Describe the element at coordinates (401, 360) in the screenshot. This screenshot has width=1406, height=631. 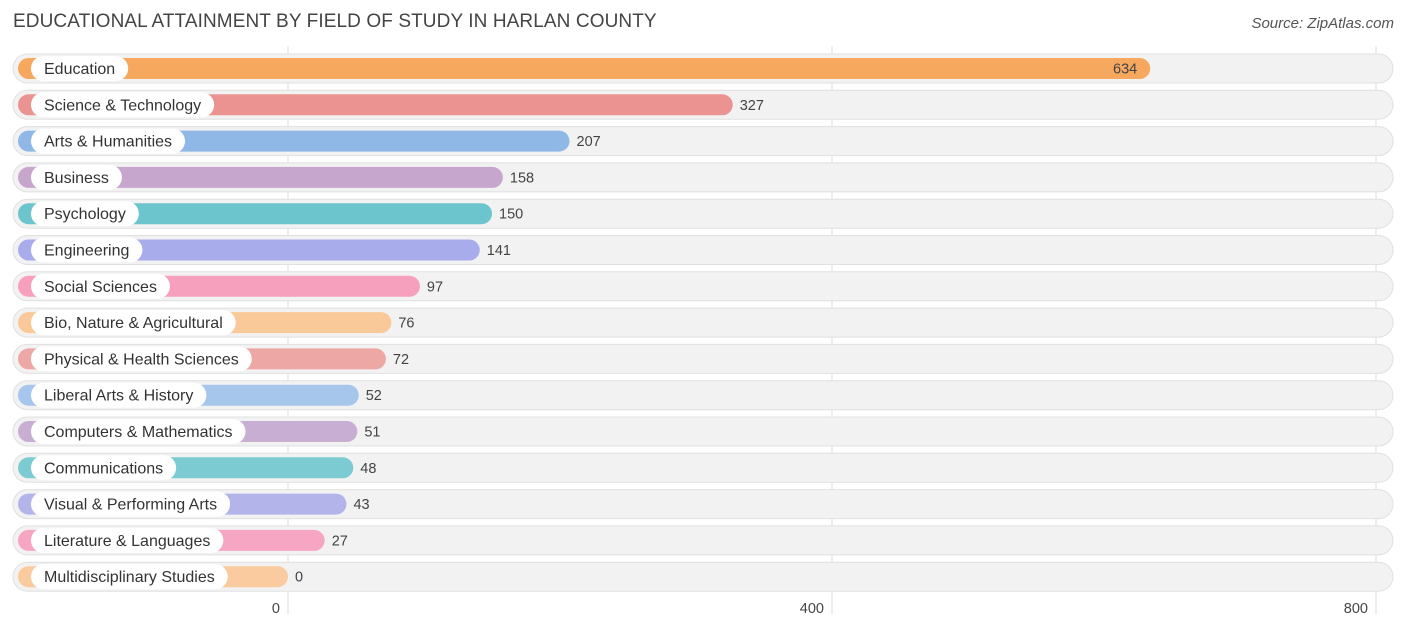
I see `value-label: 72` at that location.